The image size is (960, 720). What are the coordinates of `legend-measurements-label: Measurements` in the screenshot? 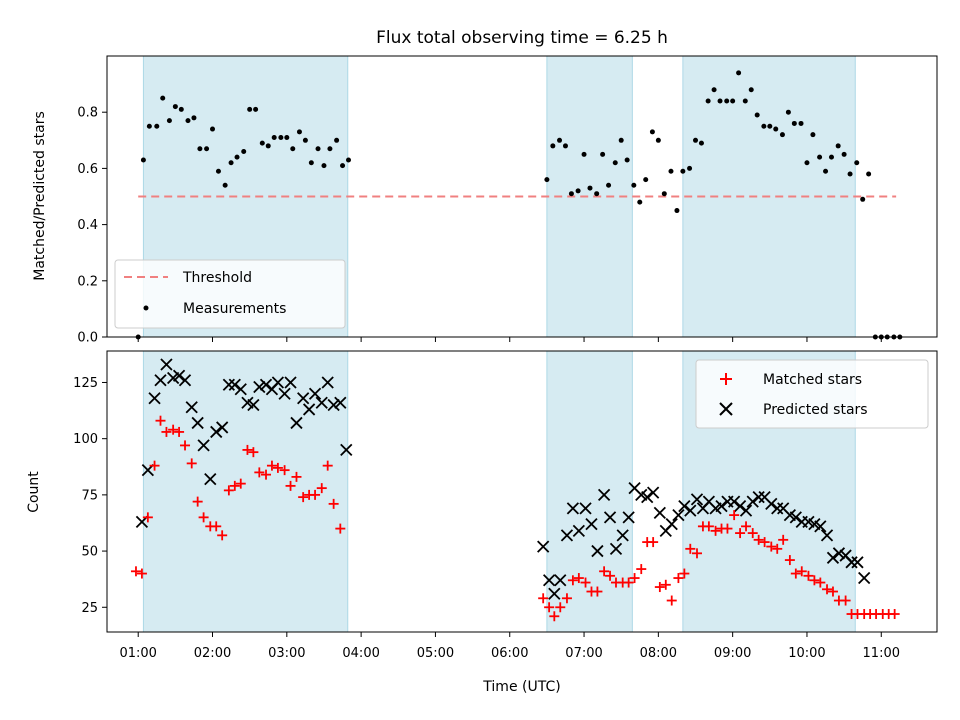 It's located at (234, 309).